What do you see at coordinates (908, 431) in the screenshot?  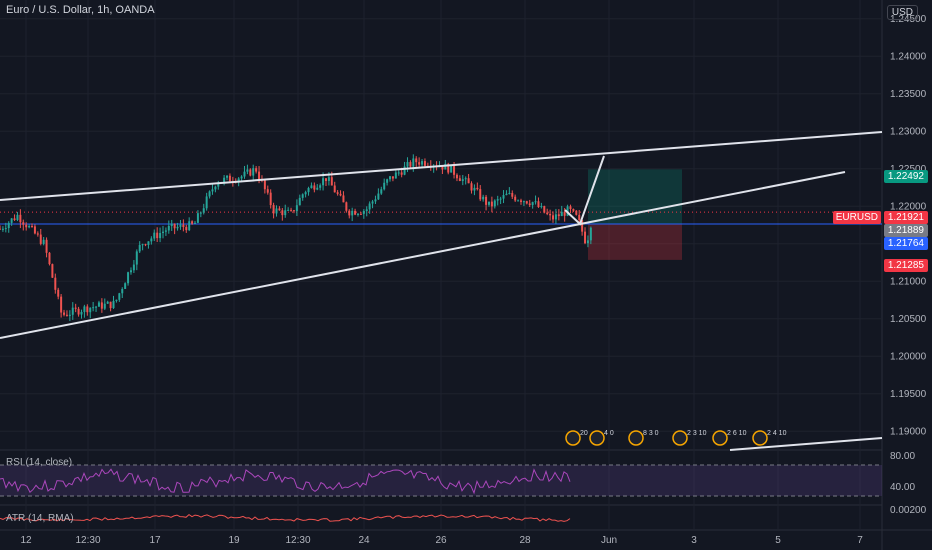 I see `price-tick-label: 1.19000` at bounding box center [908, 431].